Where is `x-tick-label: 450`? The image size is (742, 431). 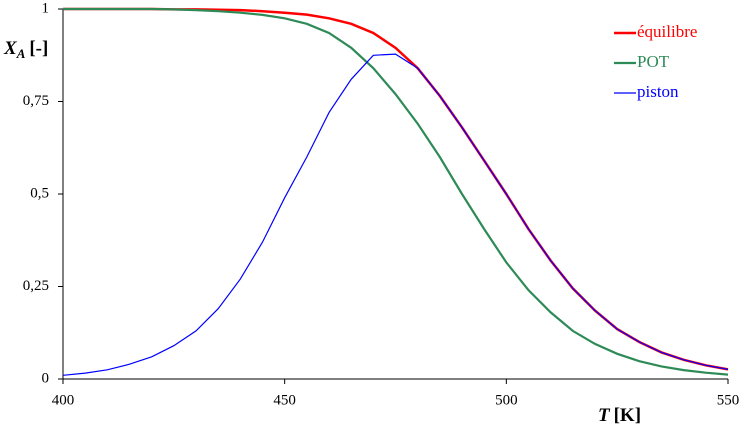
x-tick-label: 450 is located at coordinates (284, 400).